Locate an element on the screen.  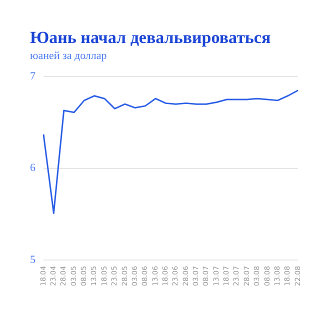
y-tick-label: 5 is located at coordinates (33, 260).